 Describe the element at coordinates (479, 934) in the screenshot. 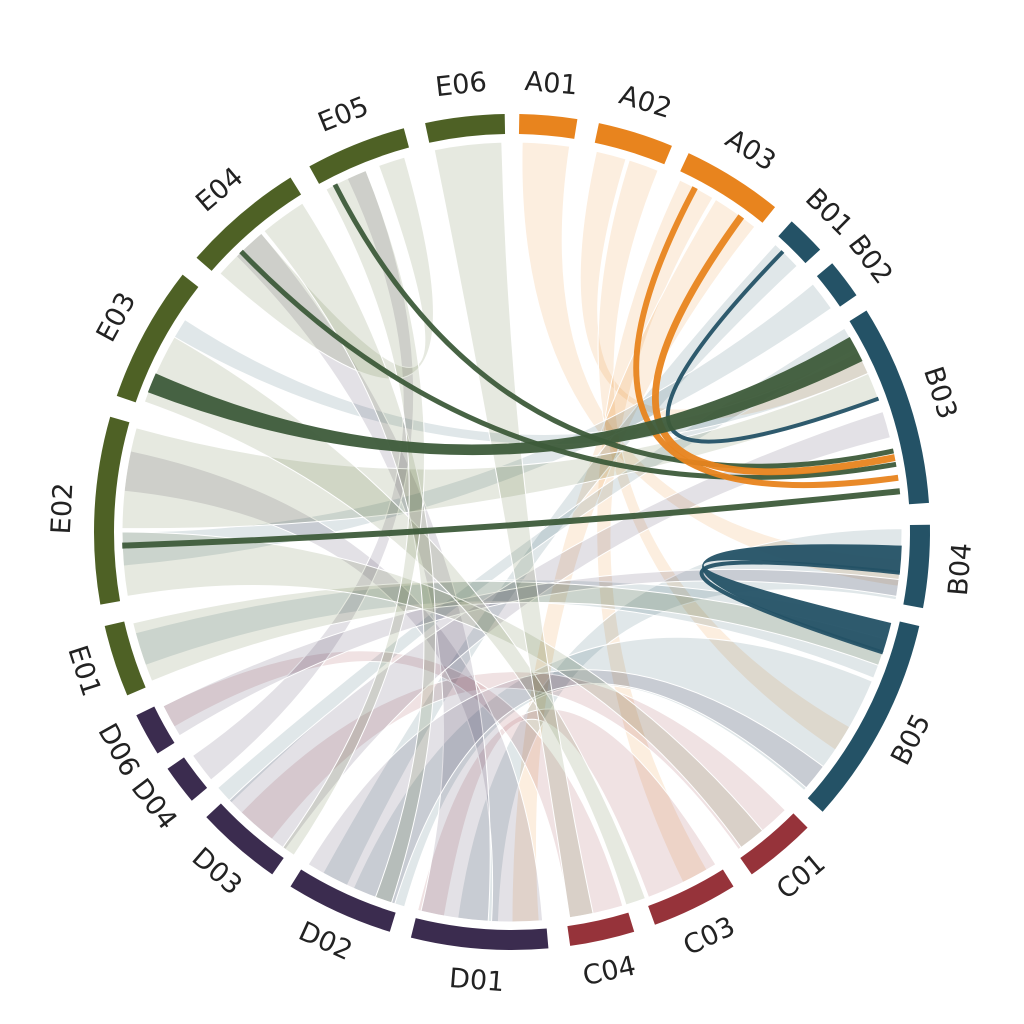

I see `segment-arc-d01` at that location.